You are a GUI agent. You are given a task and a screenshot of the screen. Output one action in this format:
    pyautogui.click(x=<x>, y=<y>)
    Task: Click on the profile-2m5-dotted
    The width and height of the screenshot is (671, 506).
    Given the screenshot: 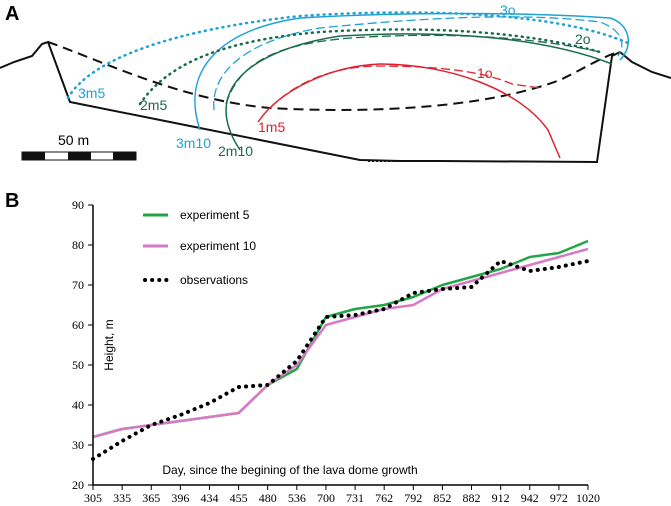 What is the action you would take?
    pyautogui.click(x=370, y=67)
    